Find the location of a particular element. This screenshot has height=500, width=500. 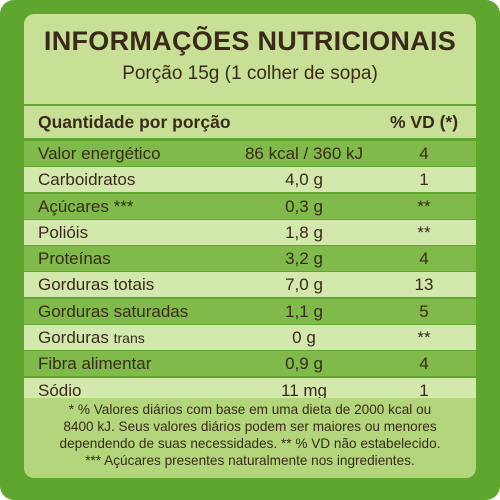

amount: 1,1 g is located at coordinates (304, 311).